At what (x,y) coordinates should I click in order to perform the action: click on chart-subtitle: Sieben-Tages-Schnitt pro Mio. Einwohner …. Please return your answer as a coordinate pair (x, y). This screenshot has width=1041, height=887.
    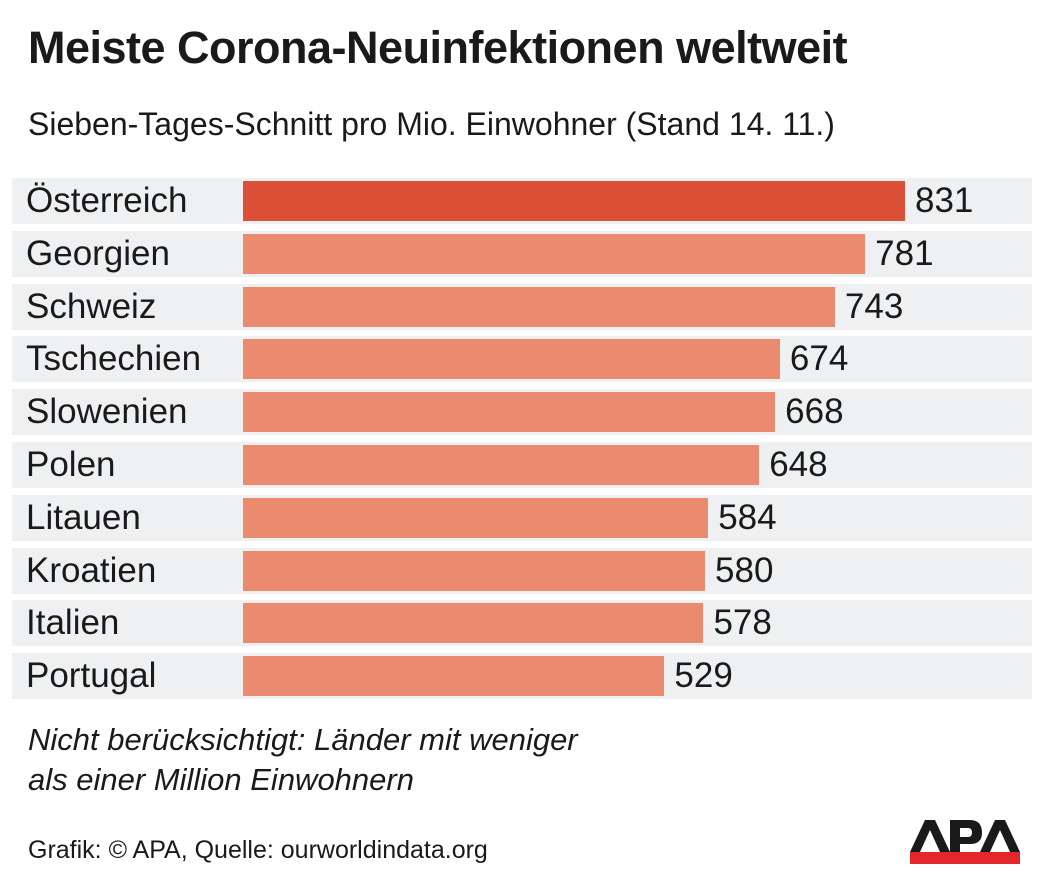
    Looking at the image, I should click on (431, 124).